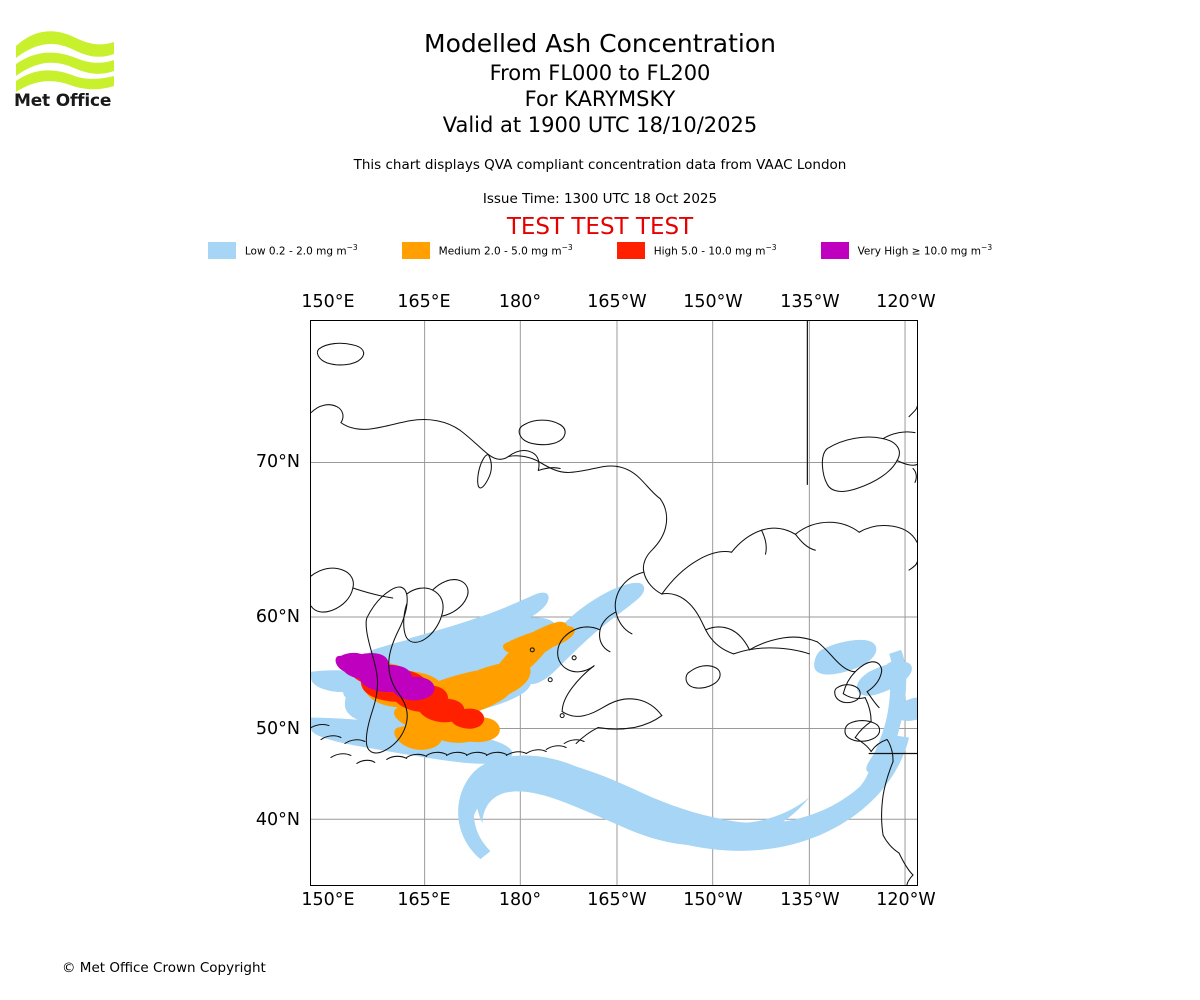 This screenshot has height=1000, width=1200. I want to click on legend-item-low: Low 0.2 - 2.0 mg m−3, so click(282, 250).